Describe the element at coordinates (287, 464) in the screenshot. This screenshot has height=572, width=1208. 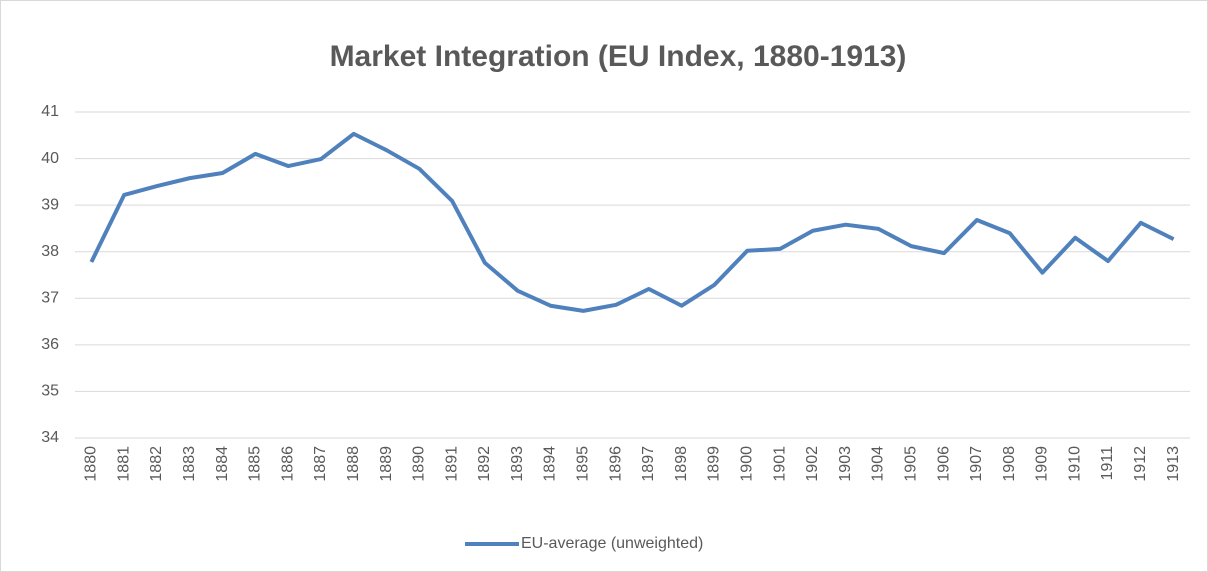
I see `x-tick-label: 1886` at that location.